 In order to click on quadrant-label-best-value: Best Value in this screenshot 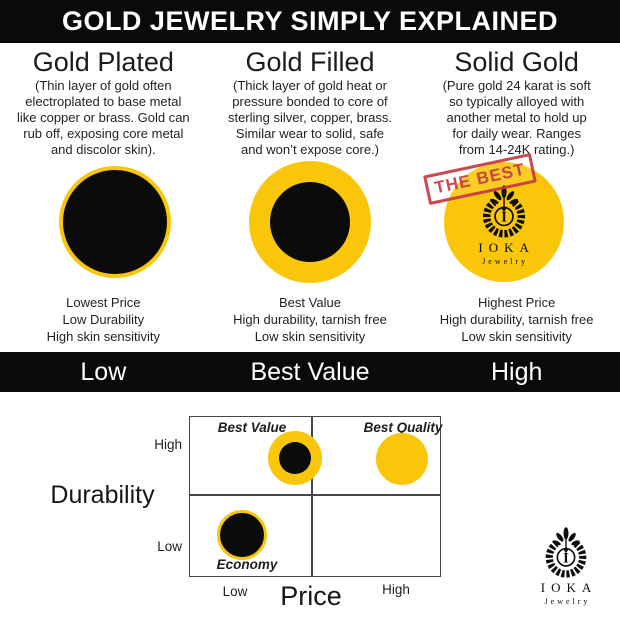, I will do `click(252, 427)`.